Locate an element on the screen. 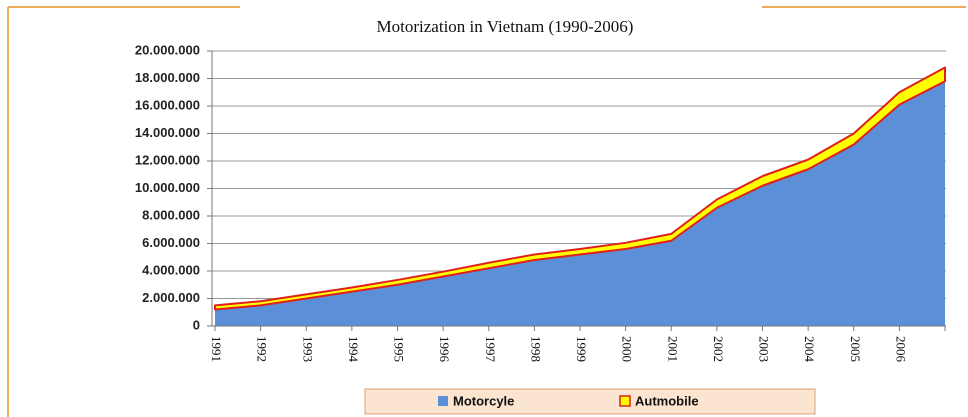 The width and height of the screenshot is (968, 417). x-tick-label: 2005 is located at coordinates (855, 349).